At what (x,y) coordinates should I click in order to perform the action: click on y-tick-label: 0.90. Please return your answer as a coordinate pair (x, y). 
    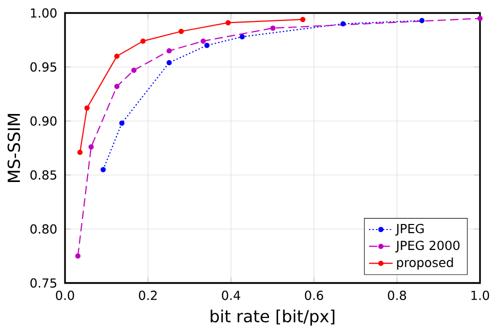
    Looking at the image, I should click on (43, 121).